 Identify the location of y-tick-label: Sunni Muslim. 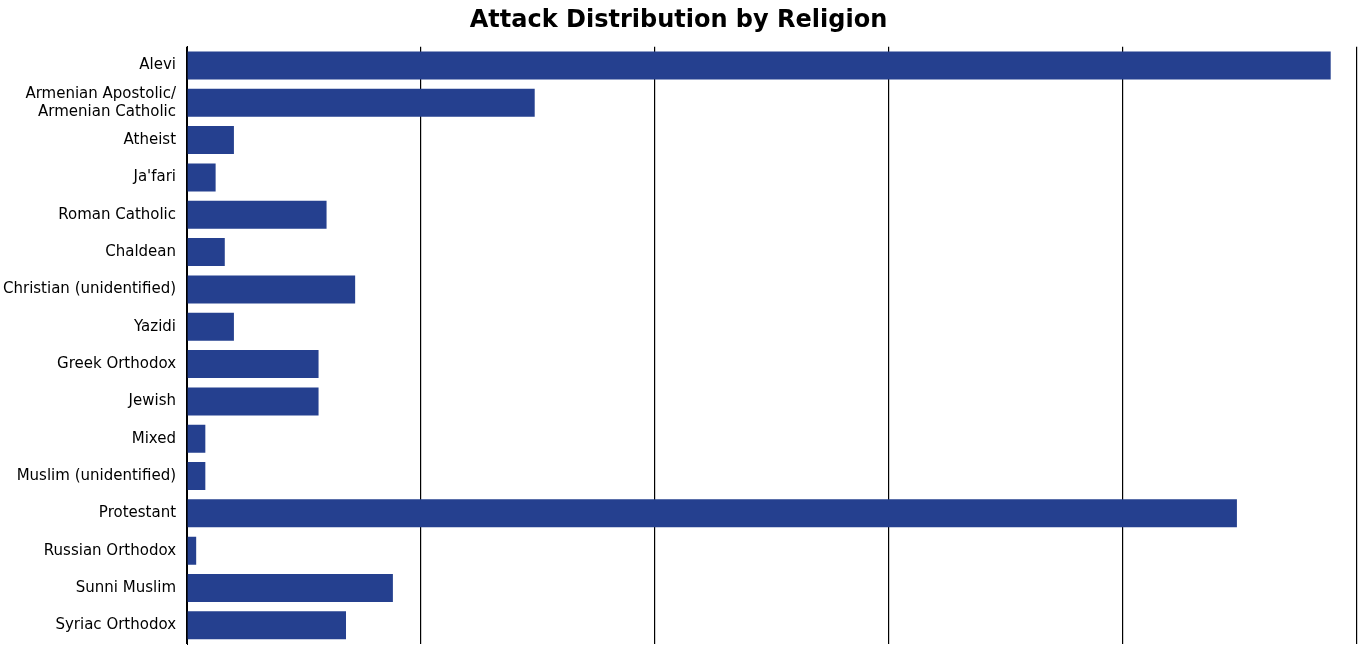
(126, 586).